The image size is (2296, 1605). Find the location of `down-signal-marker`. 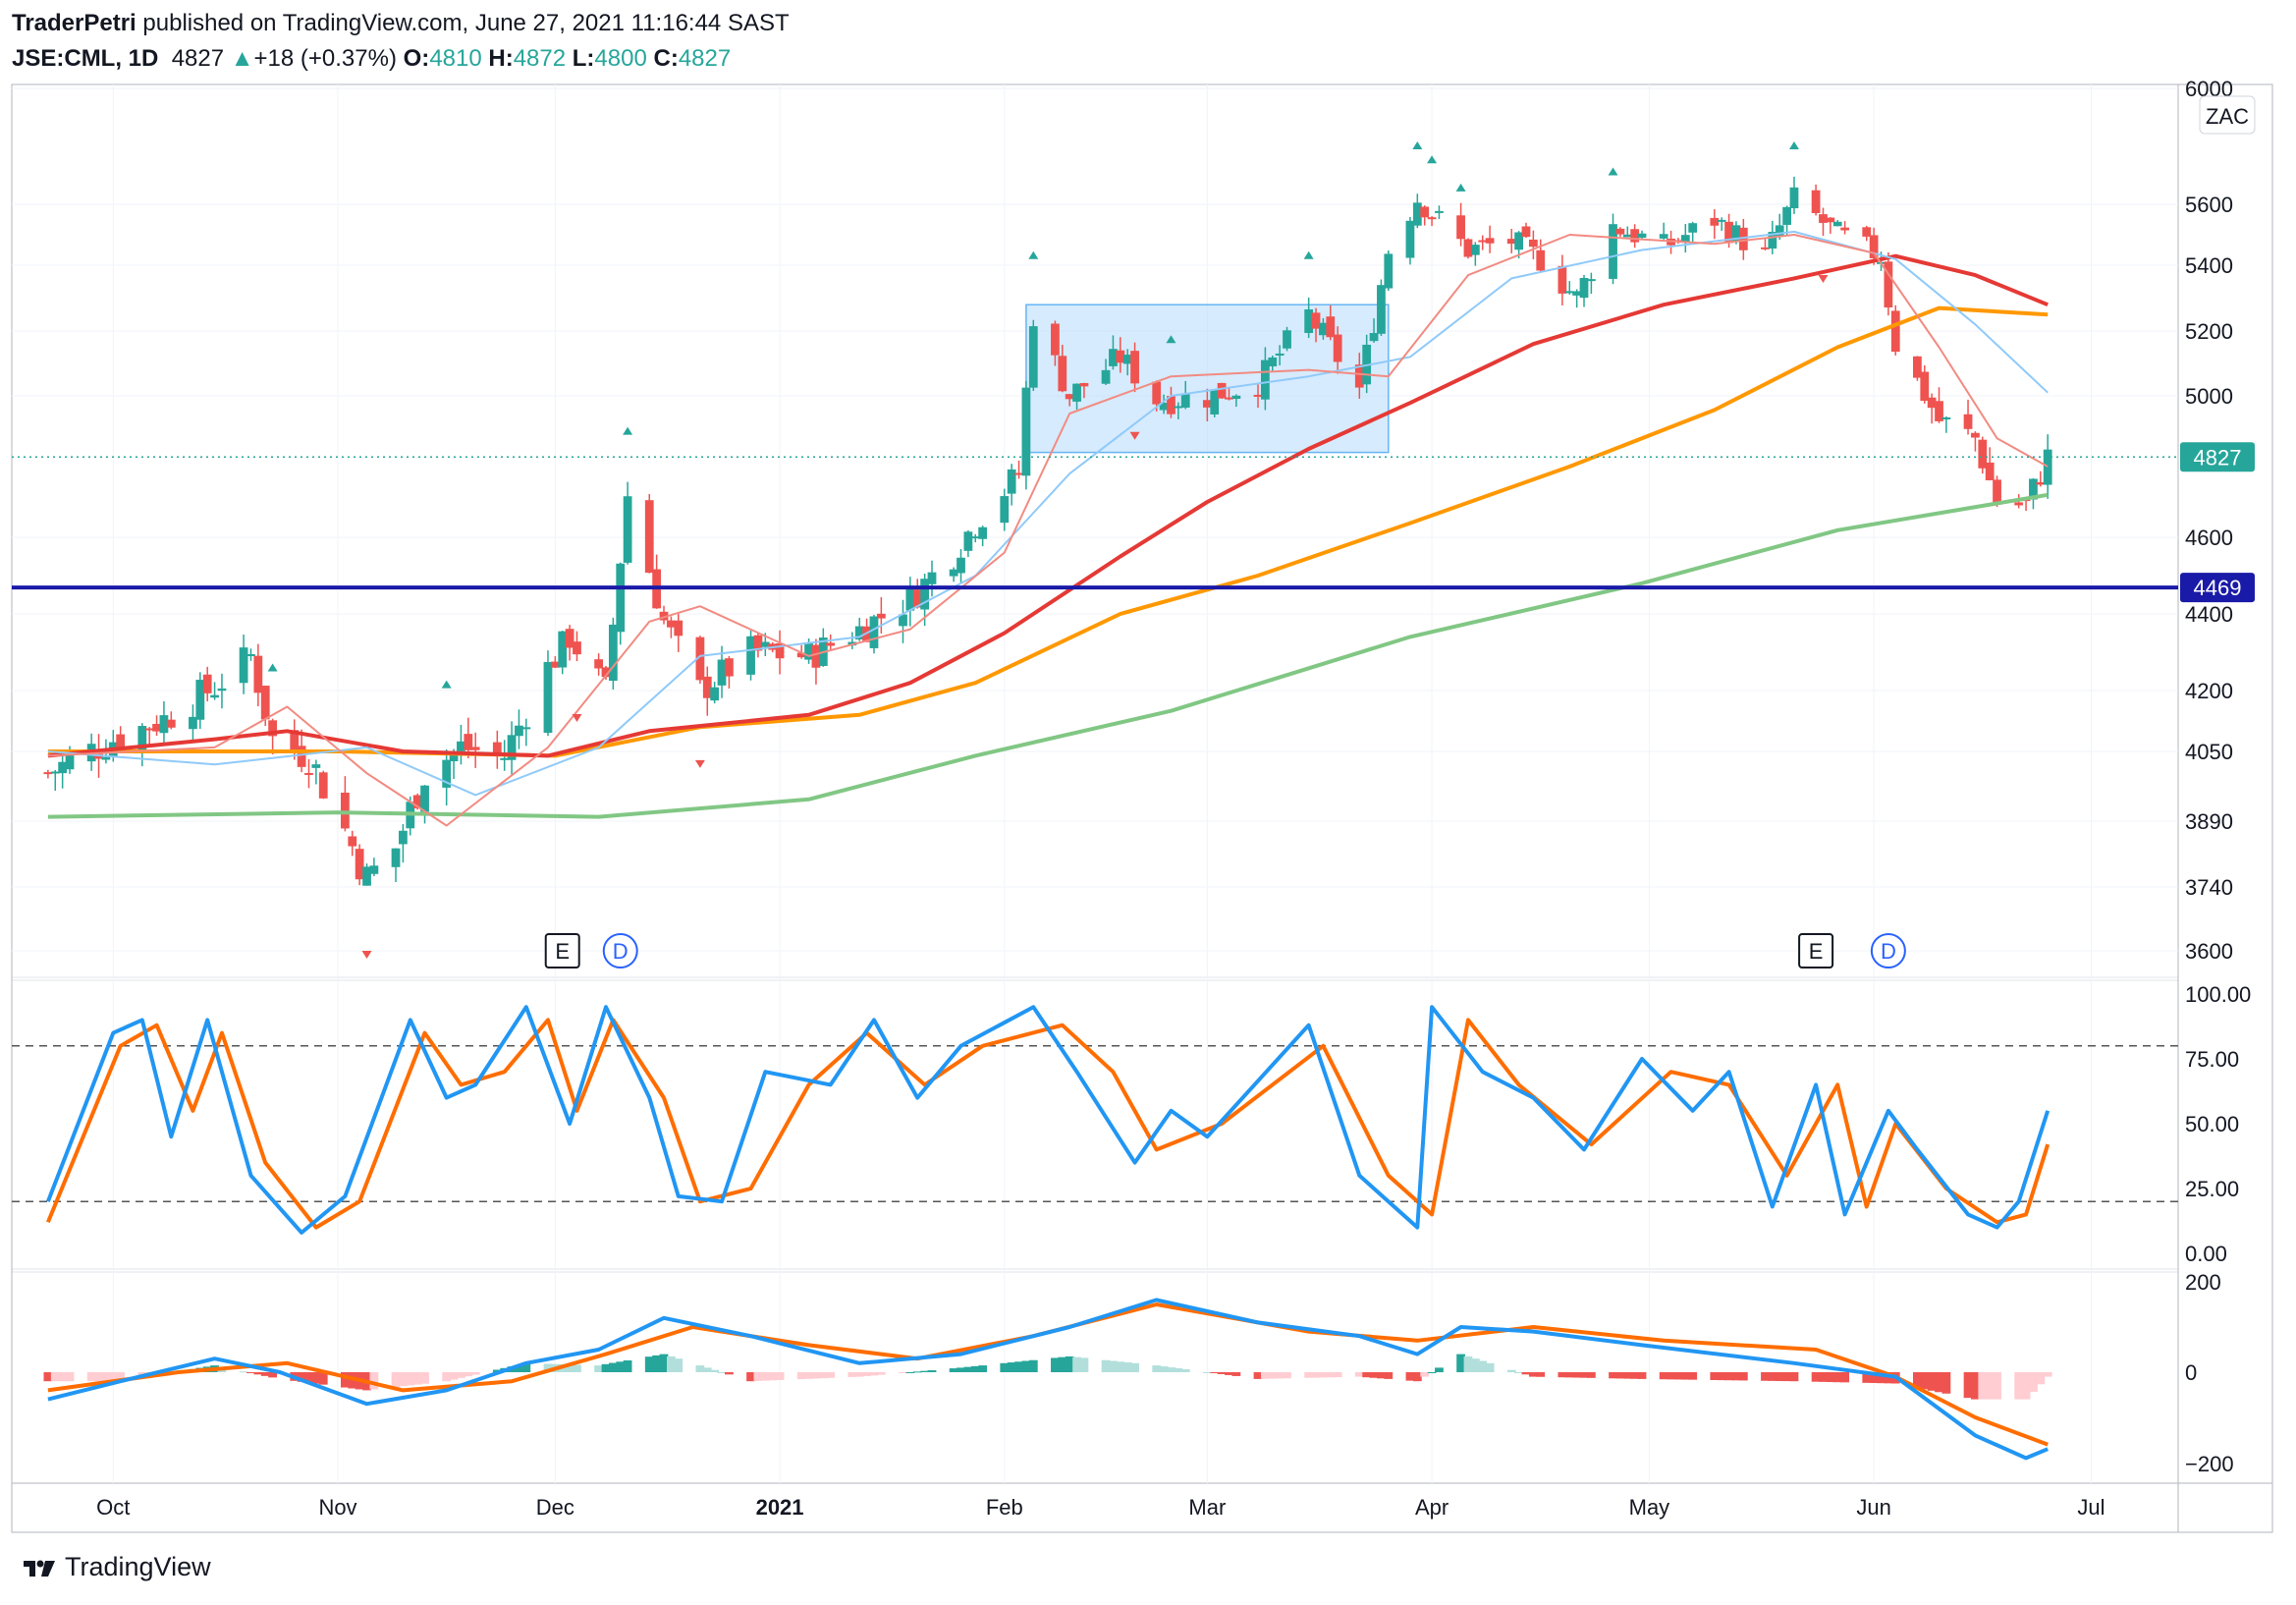

down-signal-marker is located at coordinates (1134, 435).